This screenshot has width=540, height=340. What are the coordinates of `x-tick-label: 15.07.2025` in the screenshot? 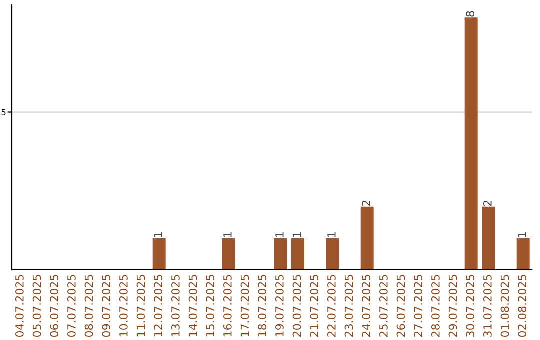 It's located at (210, 306).